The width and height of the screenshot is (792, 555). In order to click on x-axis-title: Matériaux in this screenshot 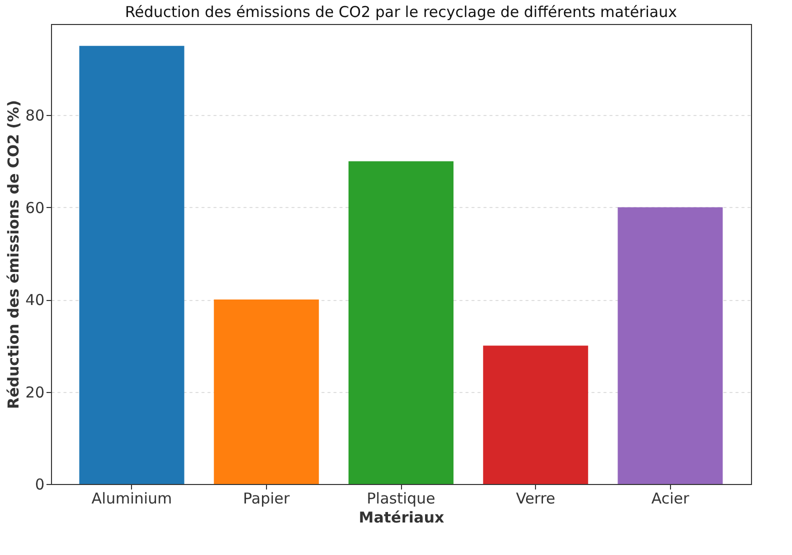, I will do `click(401, 517)`.